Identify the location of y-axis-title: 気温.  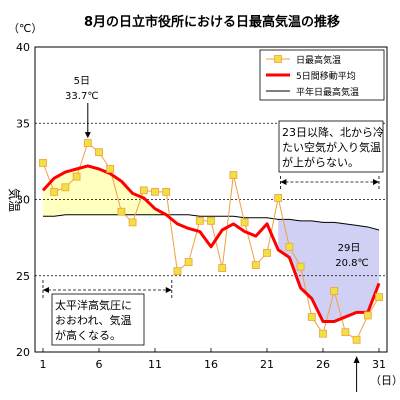
(14, 200).